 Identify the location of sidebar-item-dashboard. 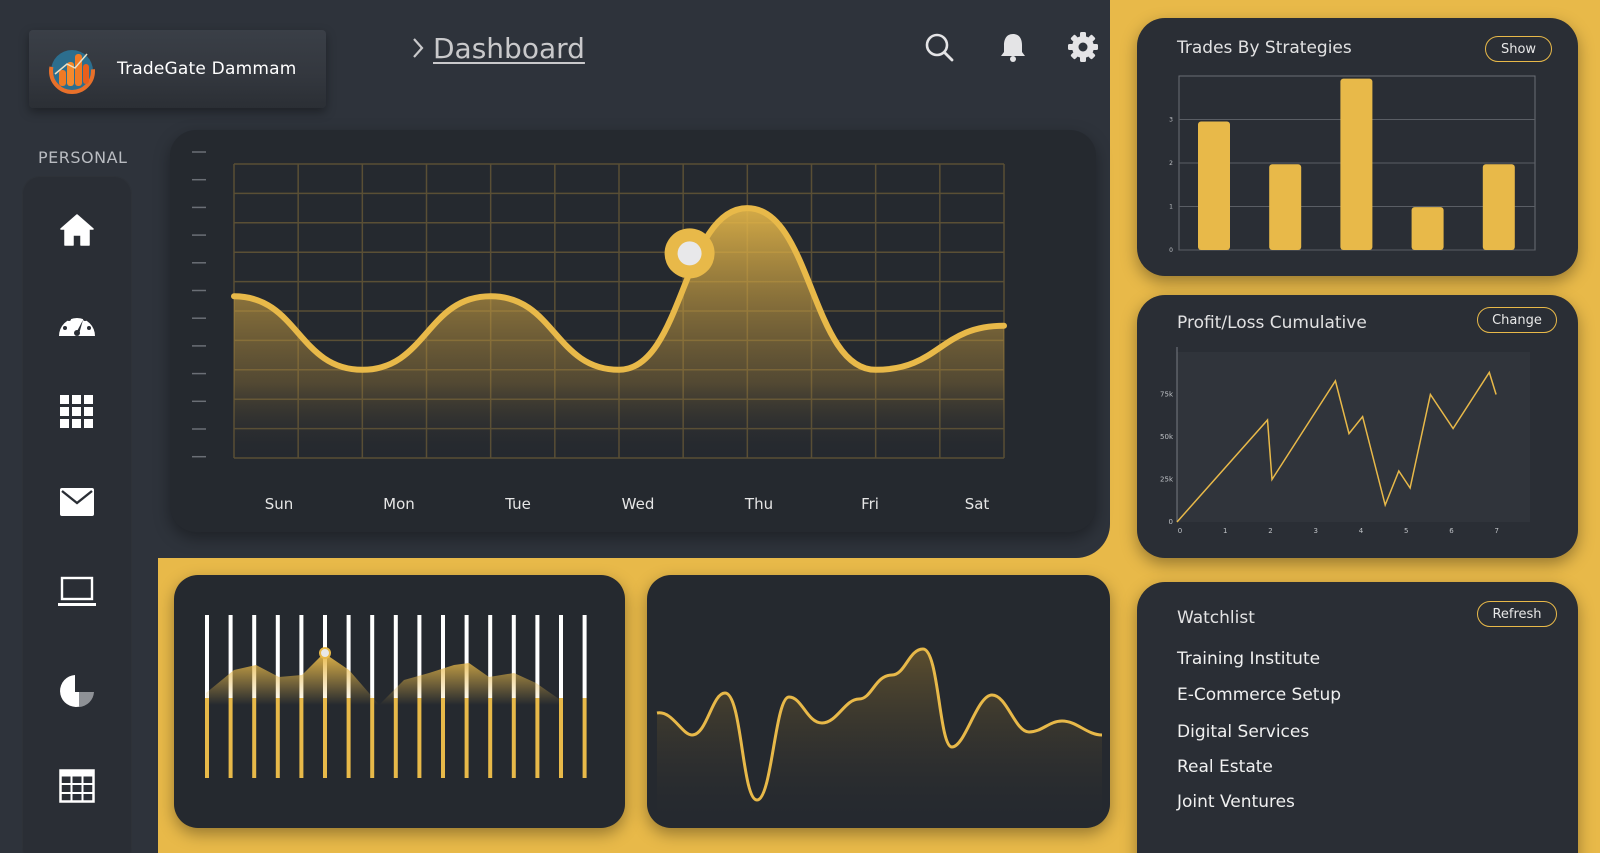
(77, 323).